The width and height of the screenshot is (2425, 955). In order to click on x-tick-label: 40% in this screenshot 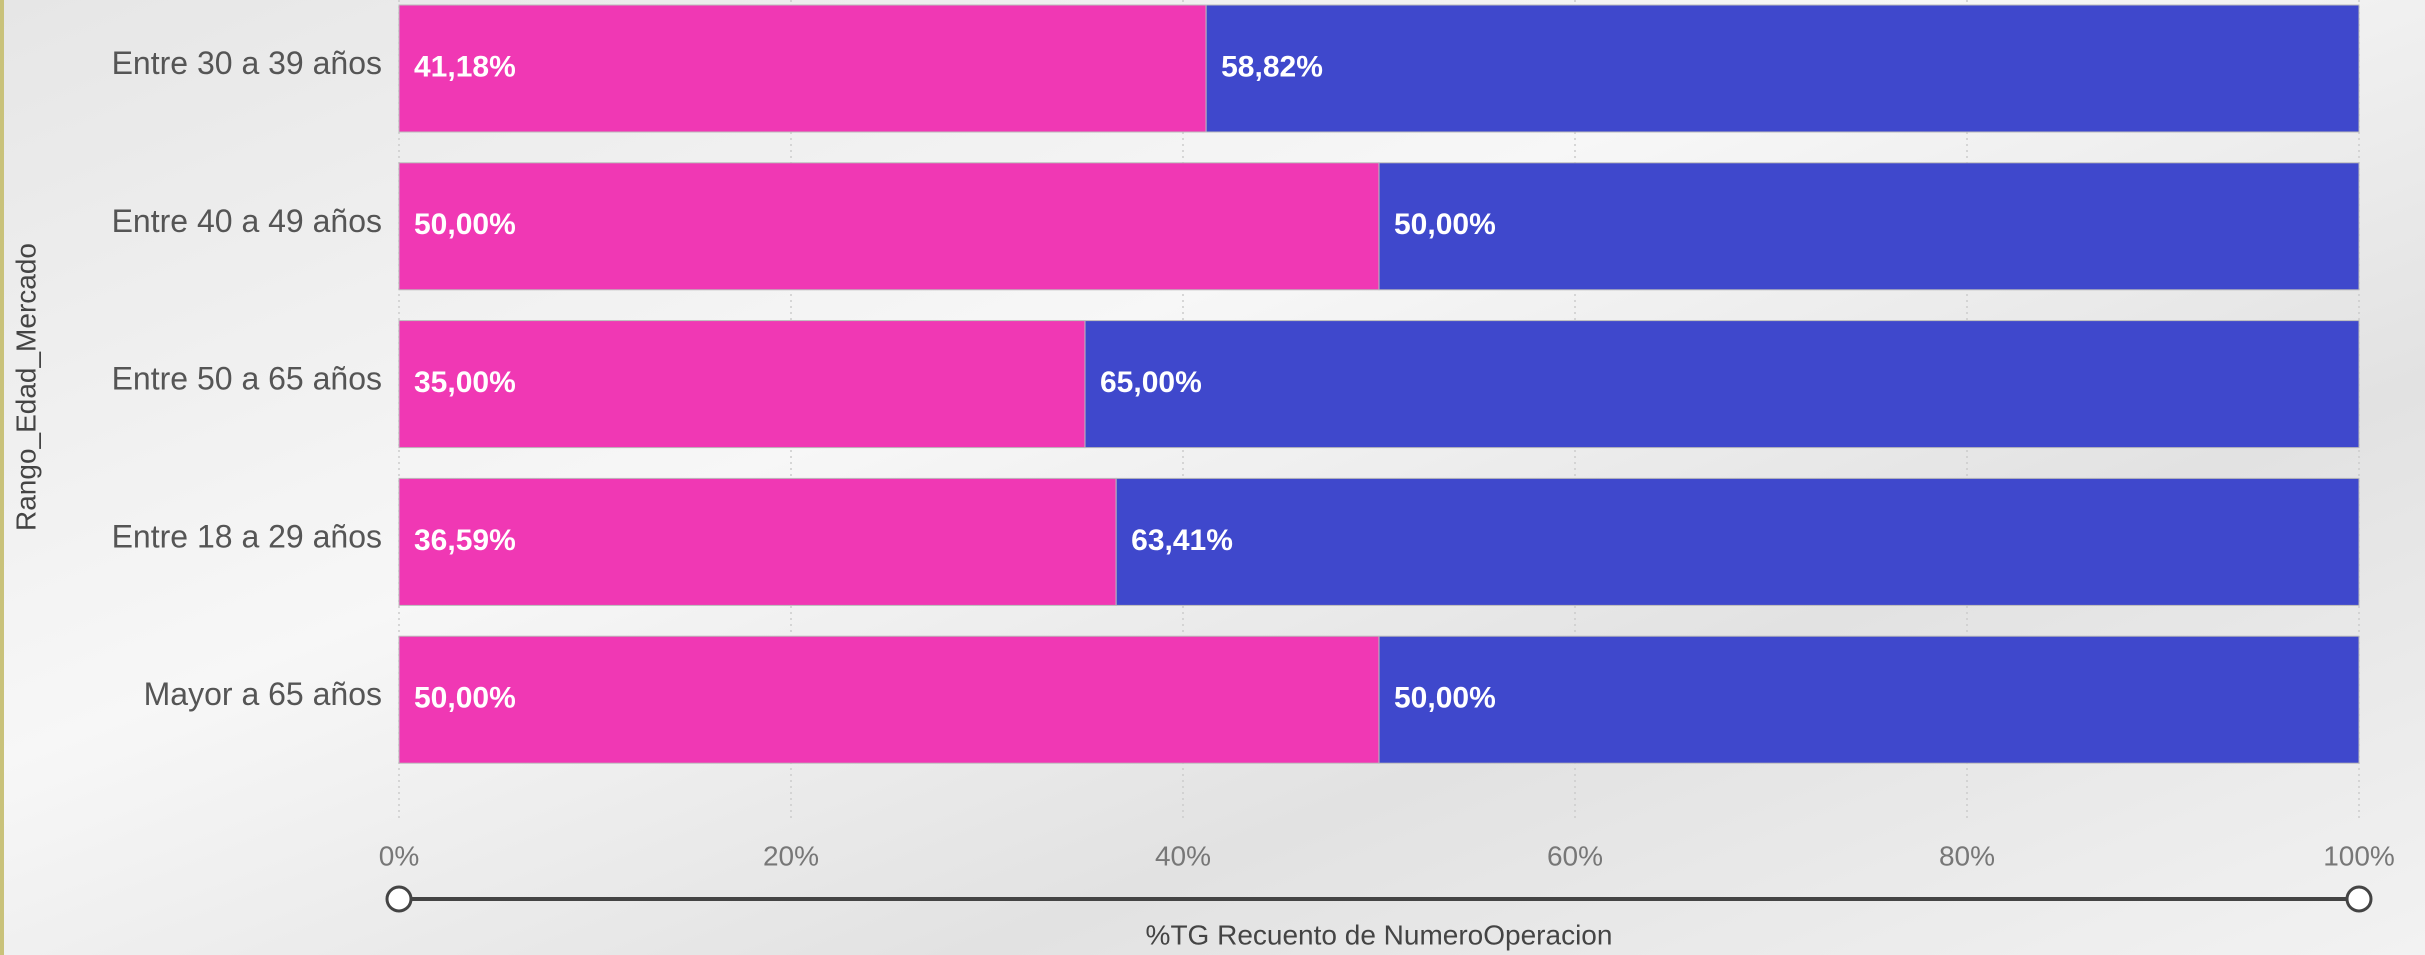, I will do `click(1183, 855)`.